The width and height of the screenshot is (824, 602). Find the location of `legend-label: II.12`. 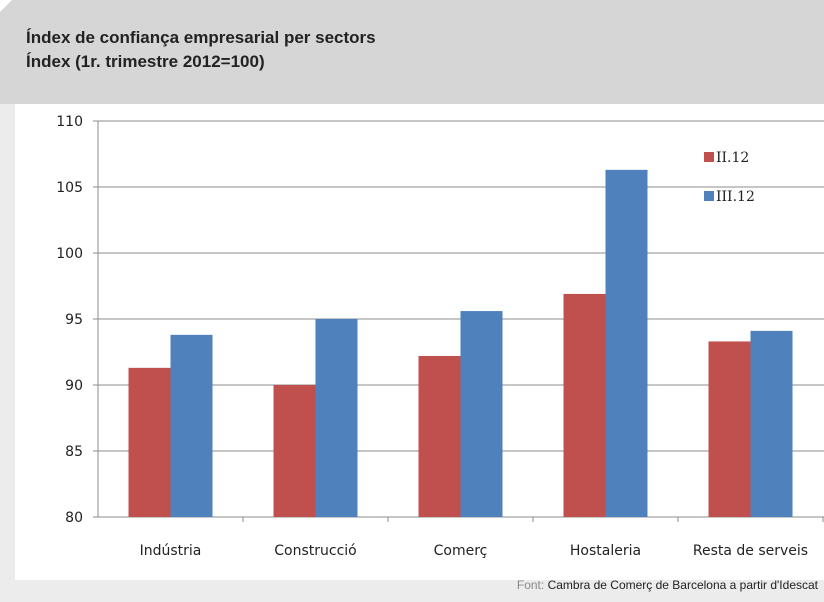

legend-label: II.12 is located at coordinates (732, 158).